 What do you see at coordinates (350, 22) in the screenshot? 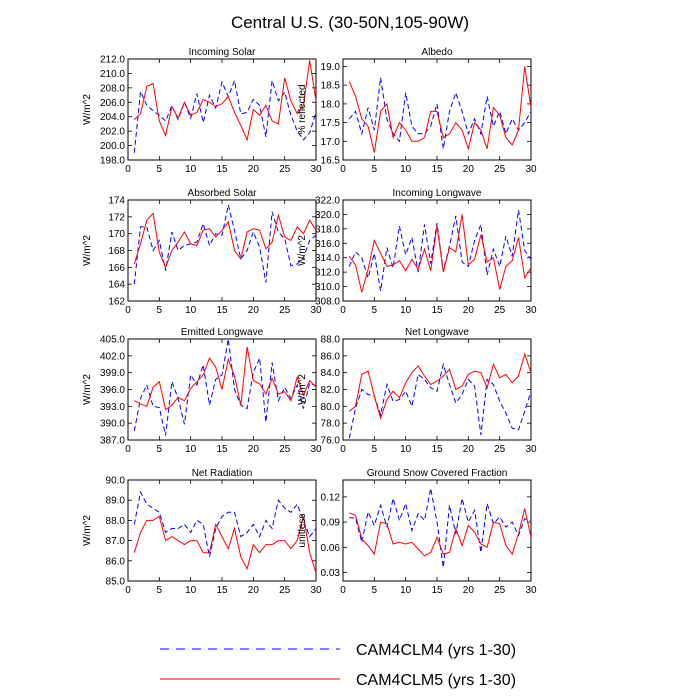
I see `figure-title: Central U.S. (30-50N,105-90W)` at bounding box center [350, 22].